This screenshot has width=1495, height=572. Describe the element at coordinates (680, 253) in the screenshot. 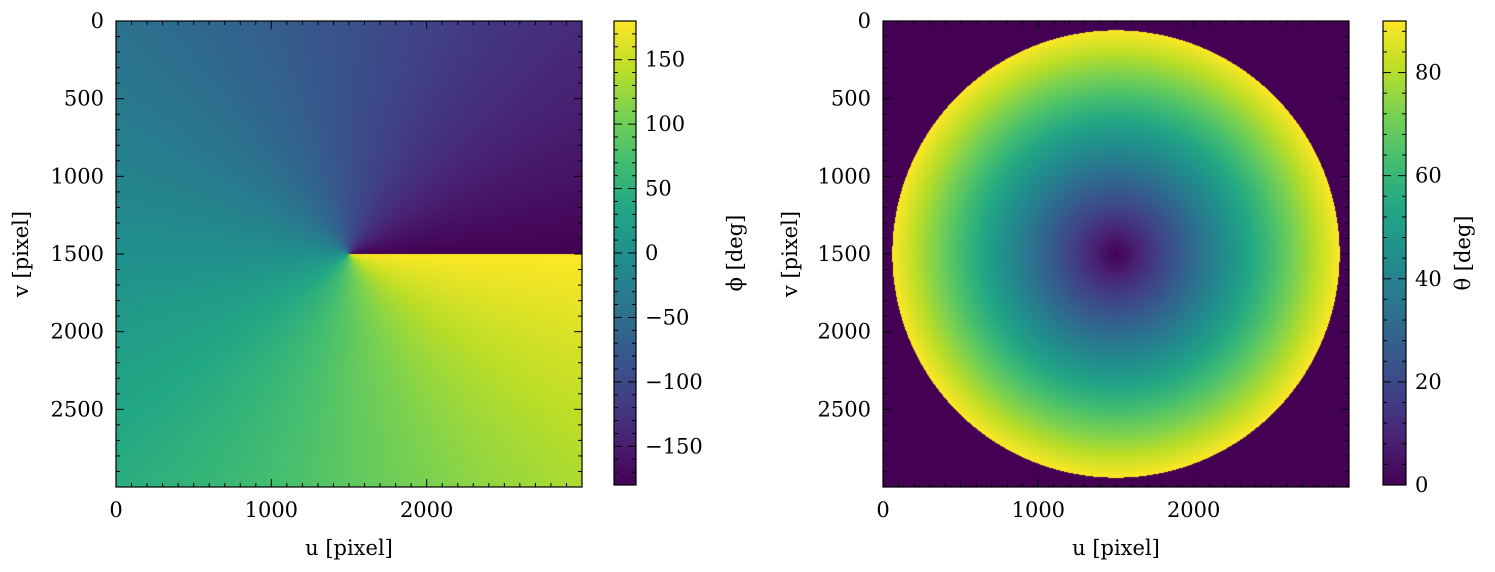

I see `colorbar: −150 −100 −50 0 50 100 150 ϕ [deg]` at that location.